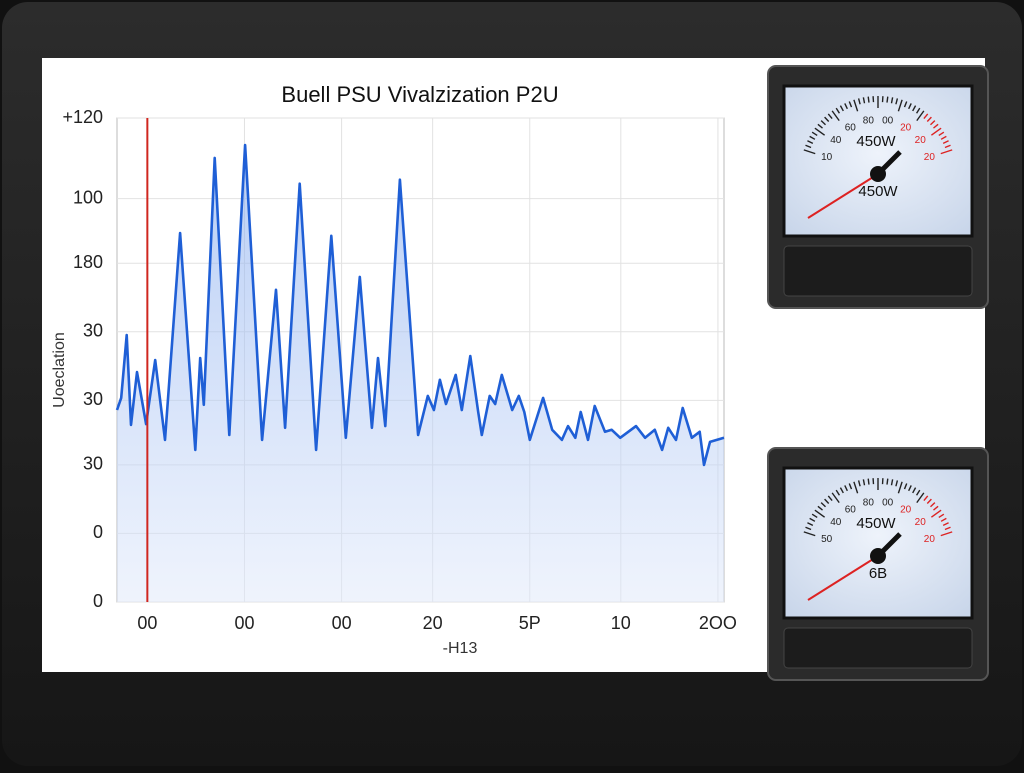 This screenshot has height=773, width=1024. What do you see at coordinates (530, 623) in the screenshot?
I see `x-tick-label: 5P` at bounding box center [530, 623].